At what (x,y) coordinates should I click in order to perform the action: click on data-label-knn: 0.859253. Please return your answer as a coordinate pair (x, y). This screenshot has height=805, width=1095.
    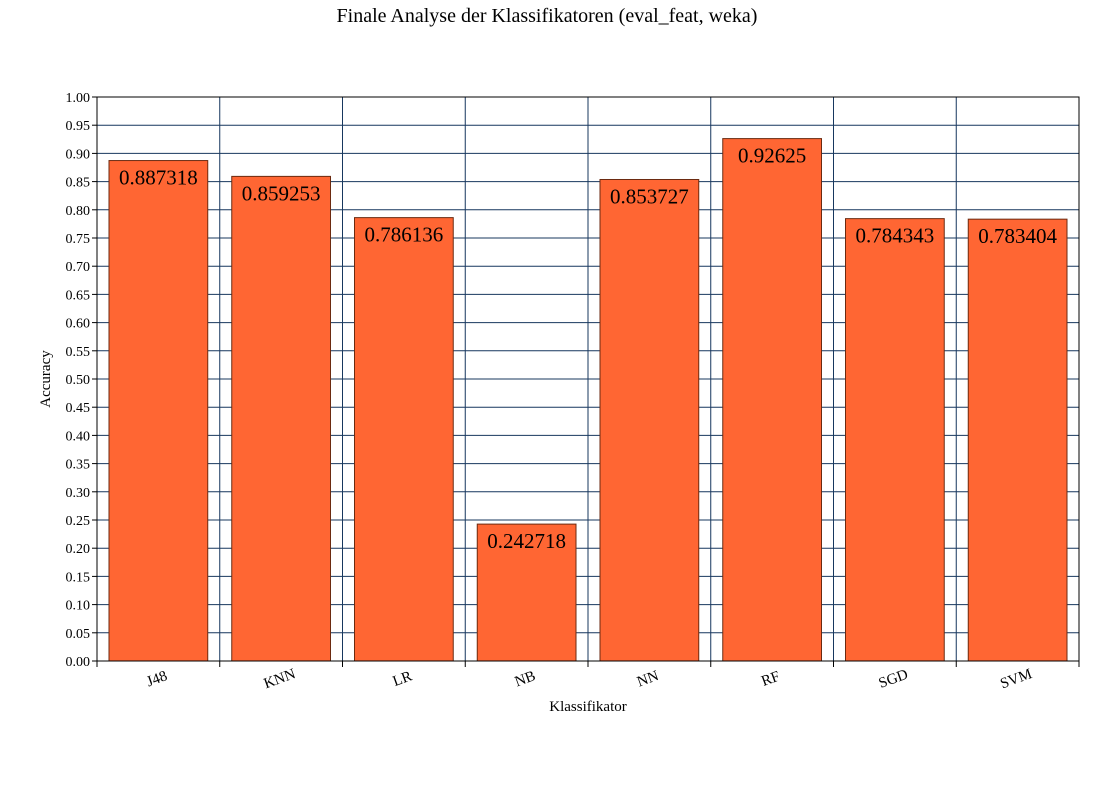
    Looking at the image, I should click on (281, 193).